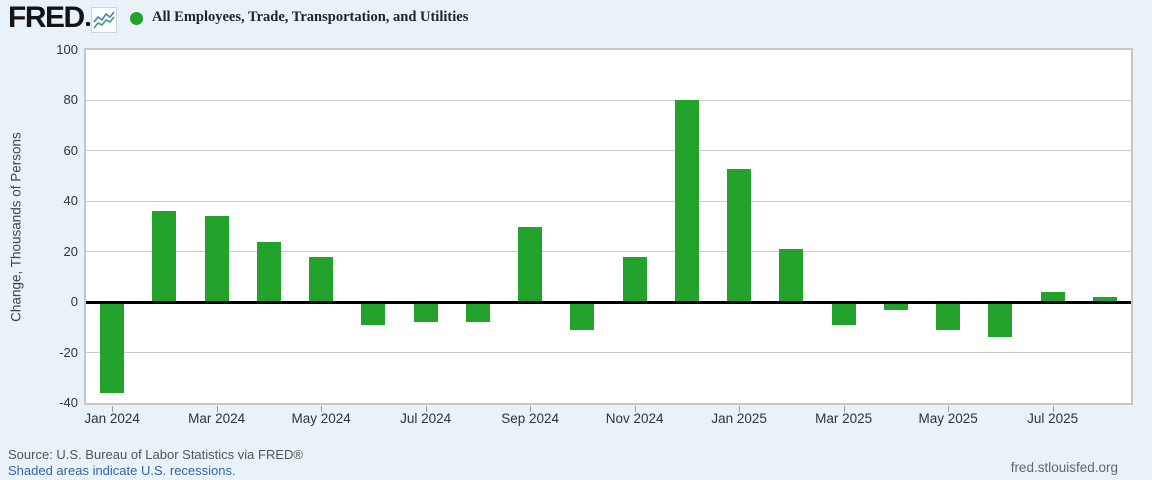 This screenshot has width=1152, height=480. Describe the element at coordinates (321, 279) in the screenshot. I see `bar-May-2024` at that location.